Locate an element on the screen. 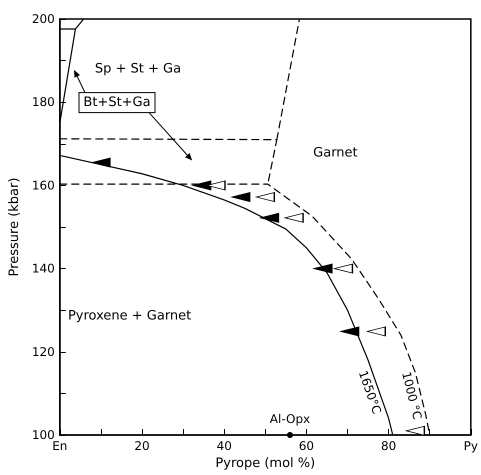 This screenshot has width=481, height=475. x-tick-label: 60 is located at coordinates (306, 446).